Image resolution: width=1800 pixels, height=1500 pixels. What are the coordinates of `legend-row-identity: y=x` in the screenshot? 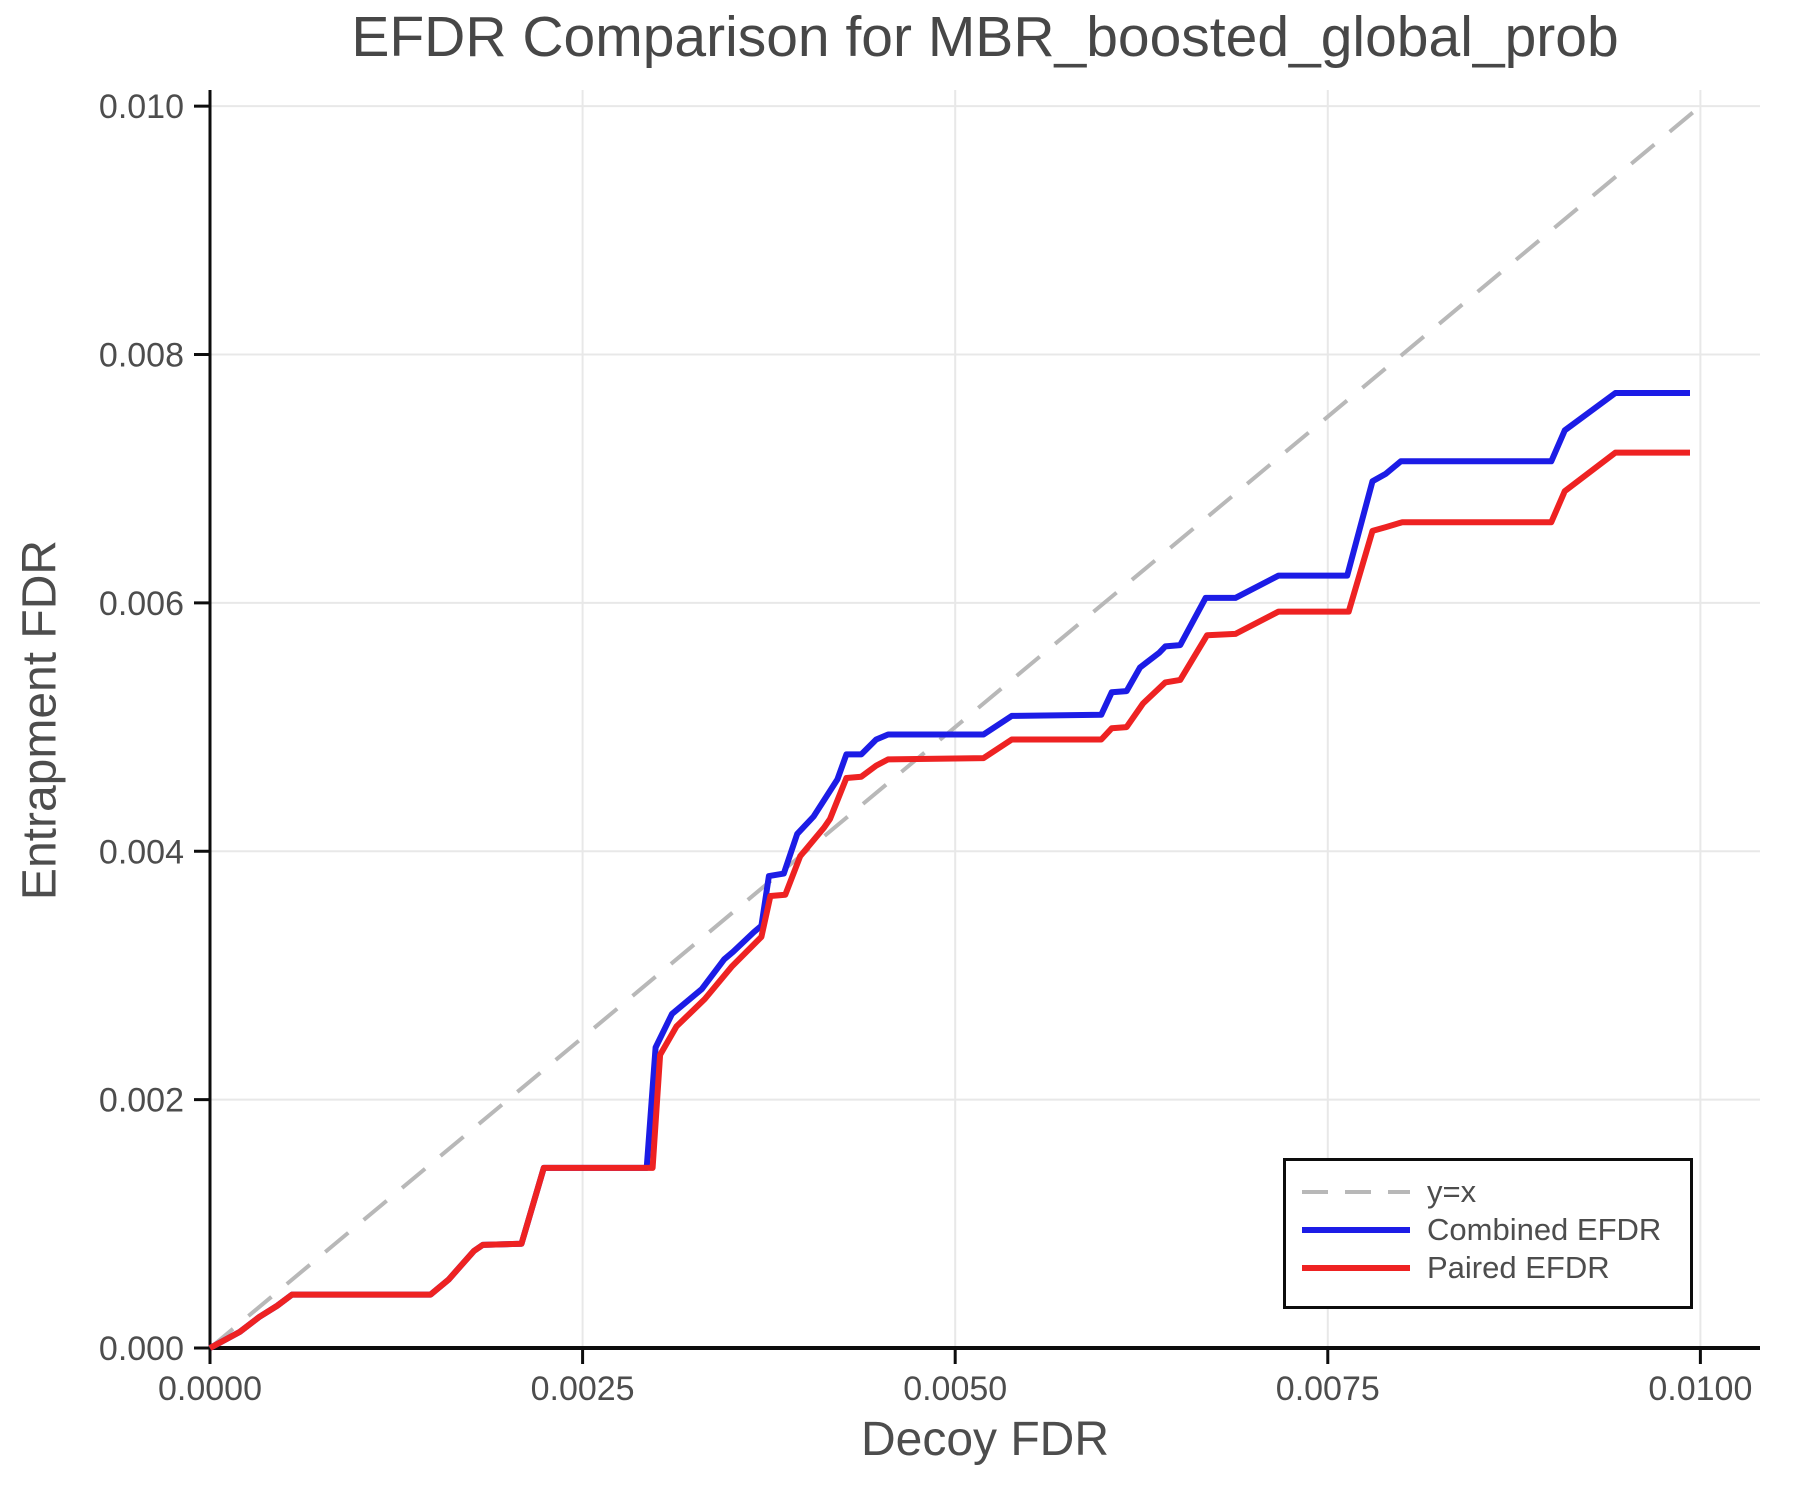 It's located at (1496, 1192).